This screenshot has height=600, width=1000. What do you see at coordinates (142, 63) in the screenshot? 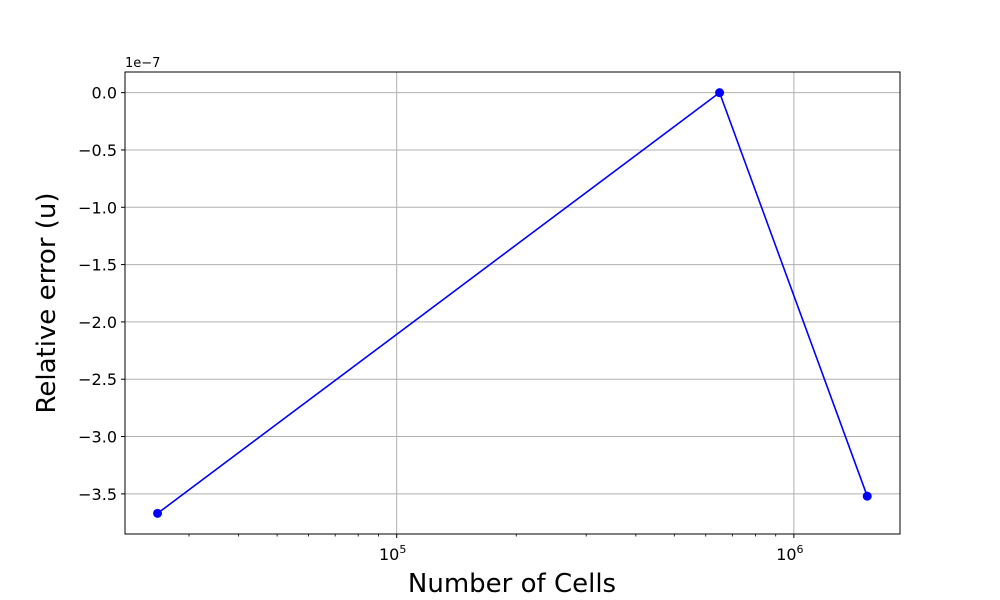
I see `y-offset-label: 1e−7` at bounding box center [142, 63].